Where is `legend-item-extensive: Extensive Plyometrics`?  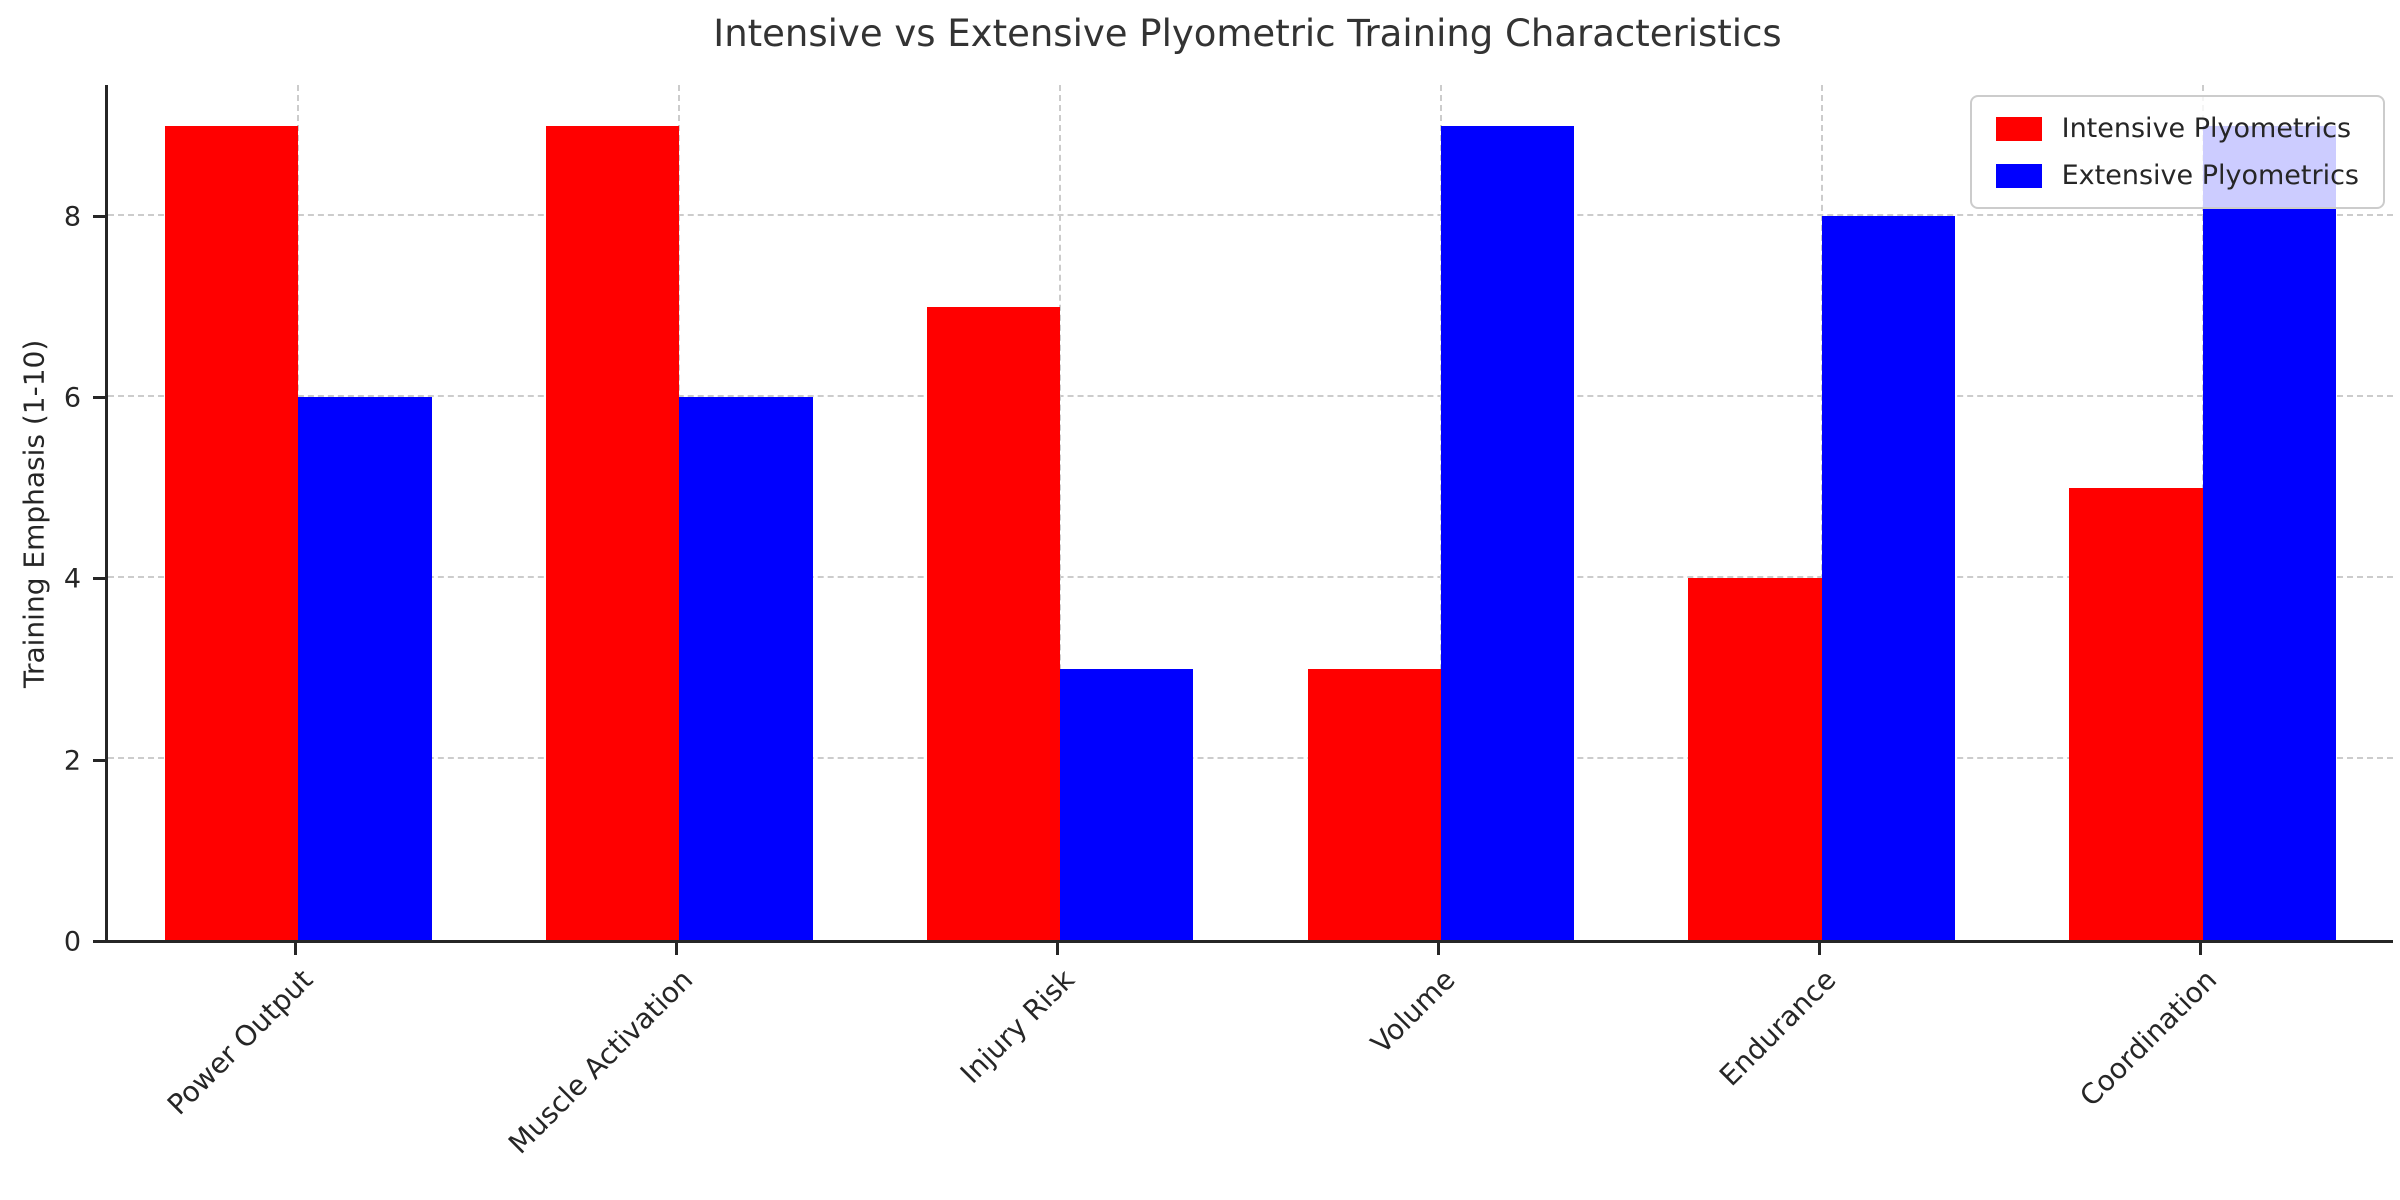
legend-item-extensive: Extensive Plyometrics is located at coordinates (2177, 175).